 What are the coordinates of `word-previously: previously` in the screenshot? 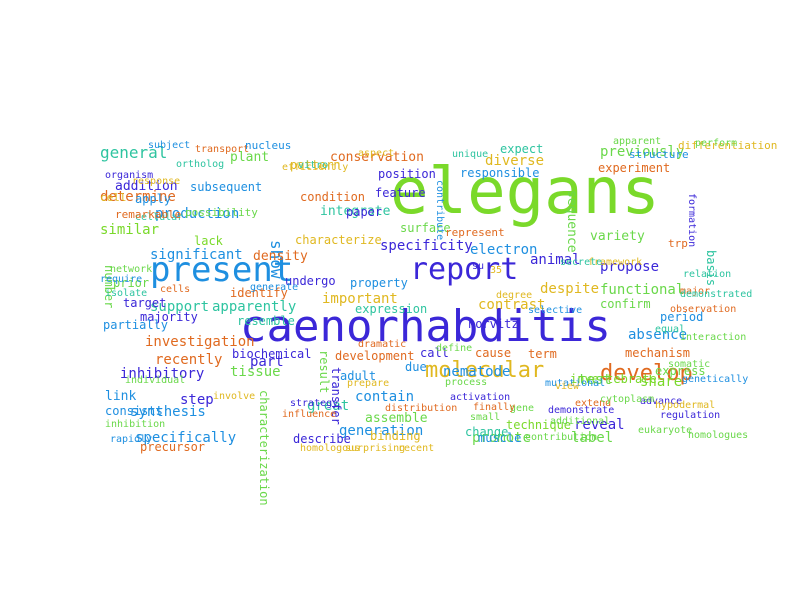 It's located at (642, 152).